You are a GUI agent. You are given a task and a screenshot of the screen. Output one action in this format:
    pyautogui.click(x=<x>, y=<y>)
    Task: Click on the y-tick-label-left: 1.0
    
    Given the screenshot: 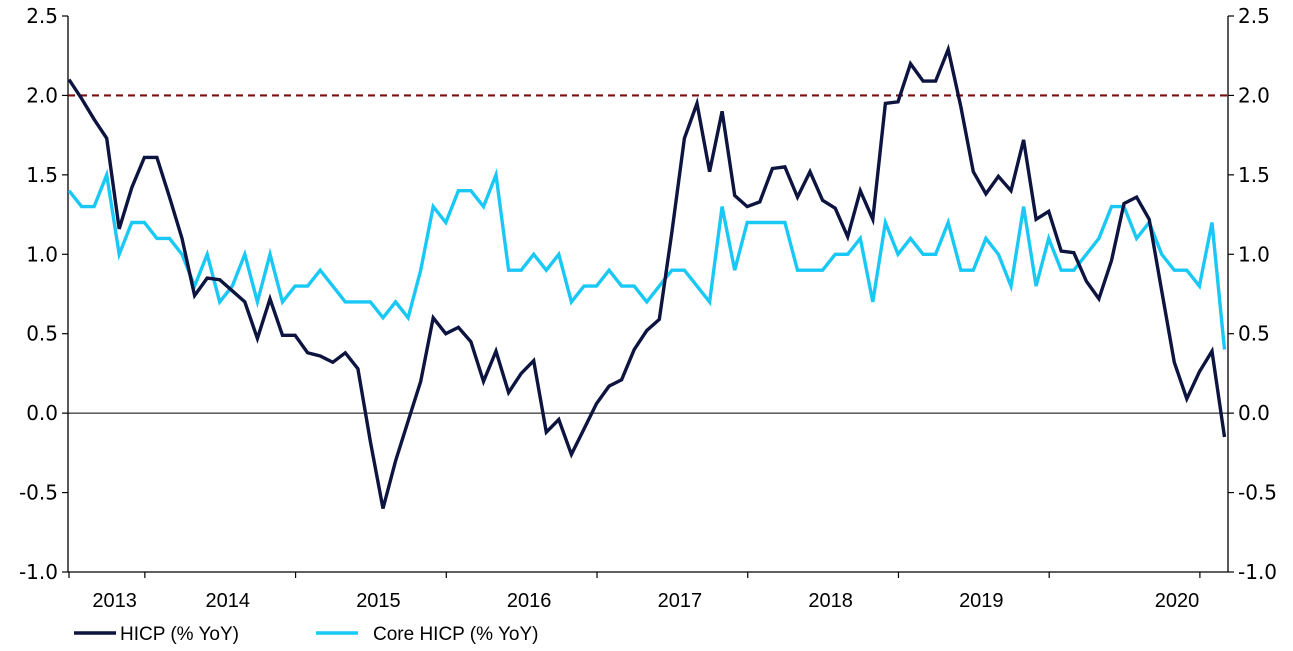 What is the action you would take?
    pyautogui.click(x=42, y=254)
    